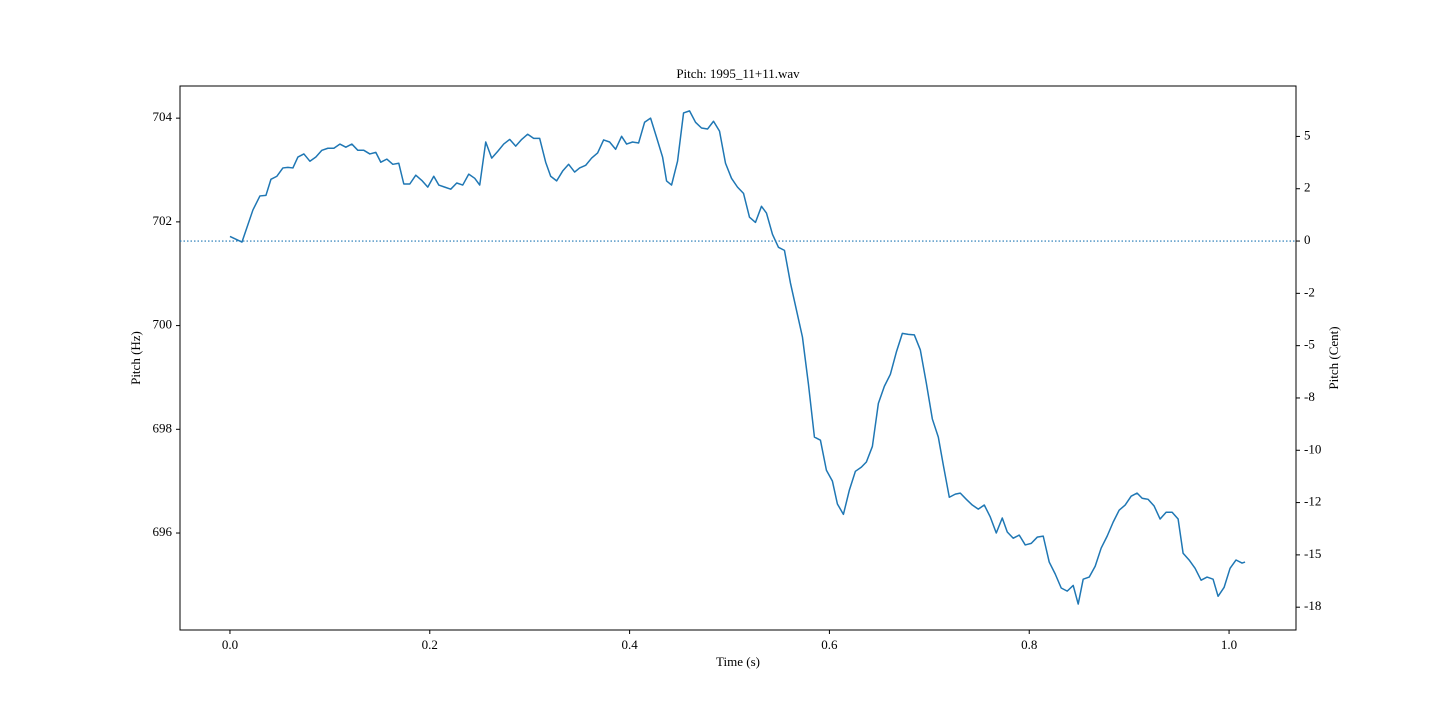 The height and width of the screenshot is (725, 1440). What do you see at coordinates (163, 427) in the screenshot?
I see `y-tick-label: 698` at bounding box center [163, 427].